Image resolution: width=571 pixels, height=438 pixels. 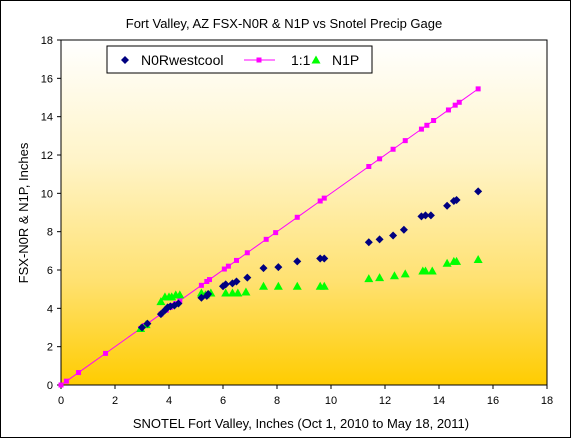 What do you see at coordinates (182, 60) in the screenshot?
I see `legend-label: N0Rwestcool` at bounding box center [182, 60].